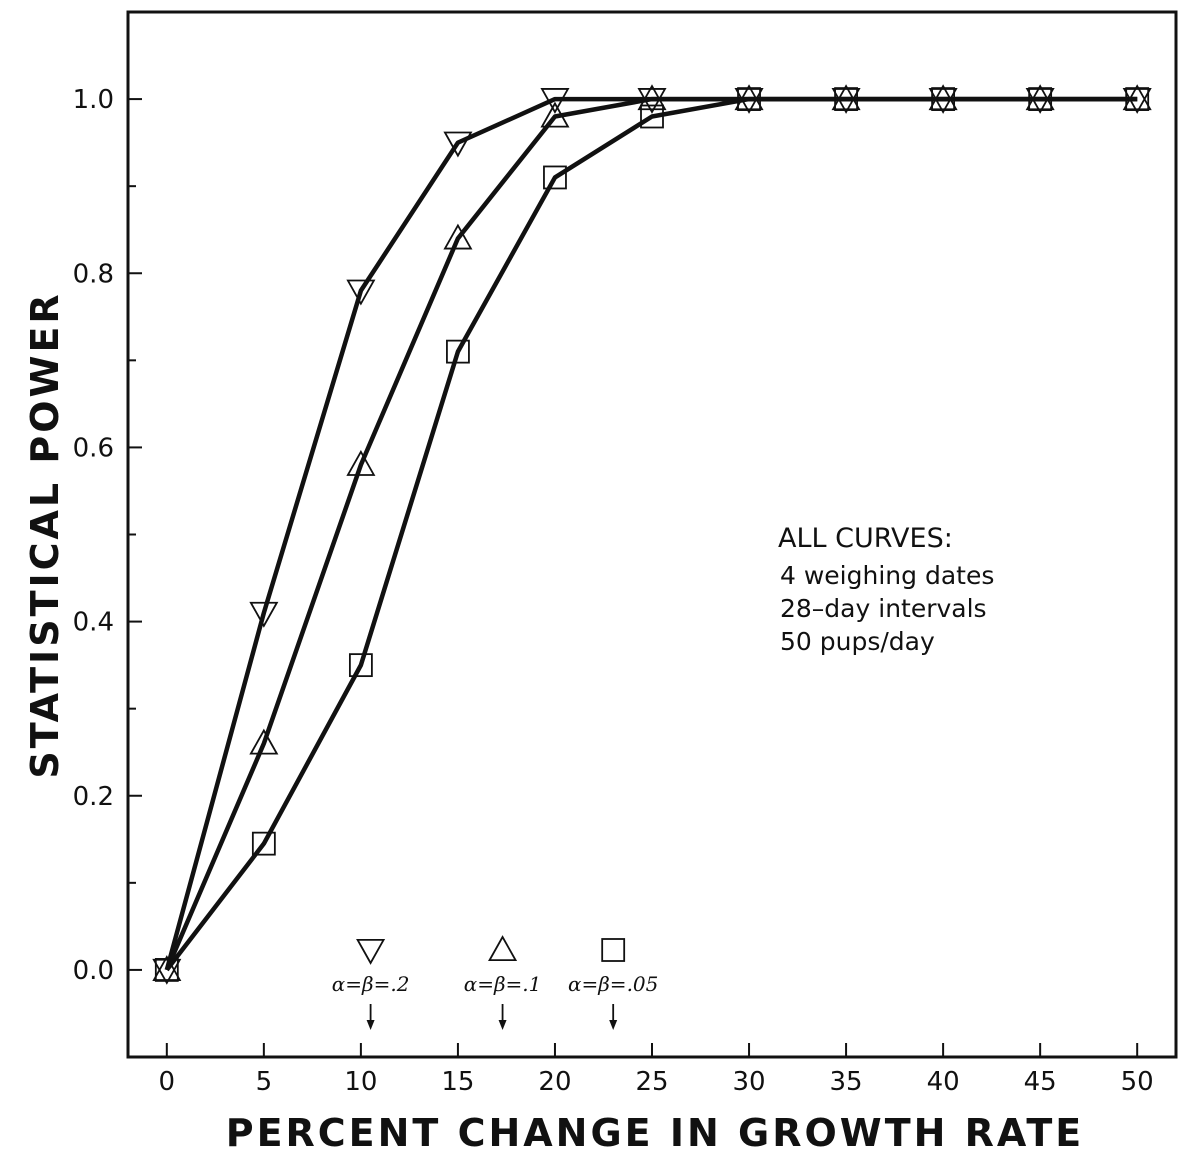  Describe the element at coordinates (503, 948) in the screenshot. I see `legend-marker-triangle-up` at that location.